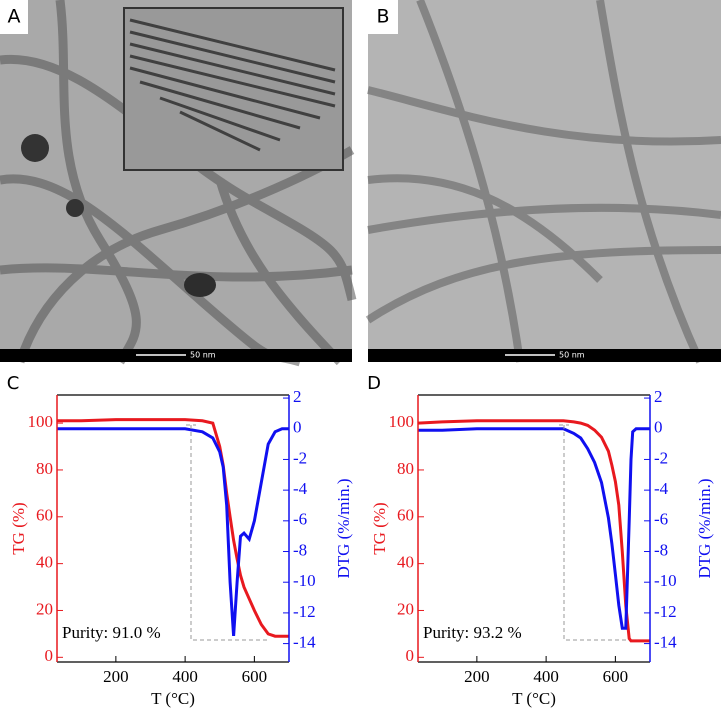  Describe the element at coordinates (472, 632) in the screenshot. I see `annotation: Purity: 93.2 %` at that location.